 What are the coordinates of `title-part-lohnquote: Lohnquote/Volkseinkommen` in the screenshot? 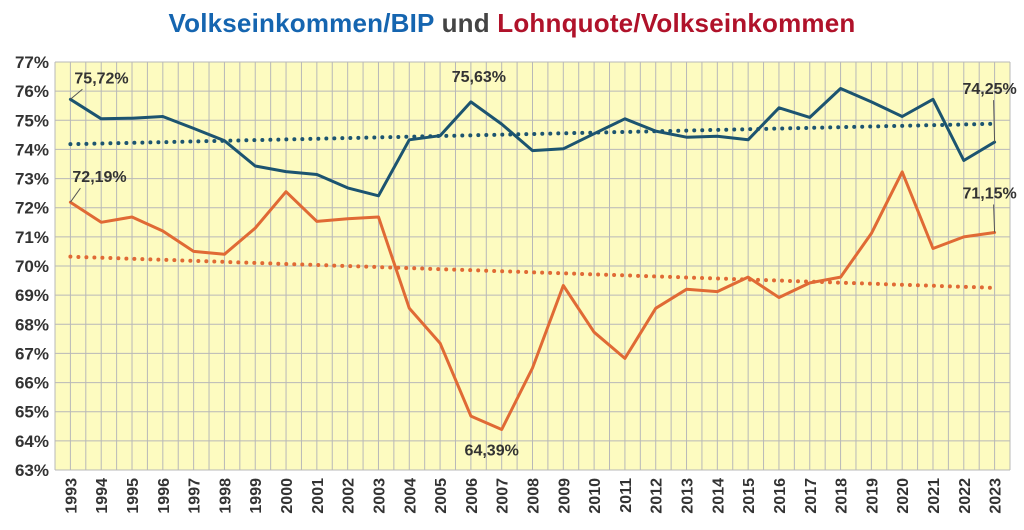 It's located at (676, 23).